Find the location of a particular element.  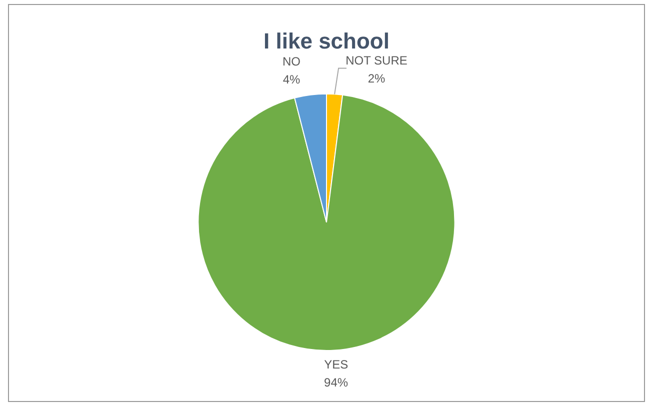

slice-label: NO is located at coordinates (291, 61).